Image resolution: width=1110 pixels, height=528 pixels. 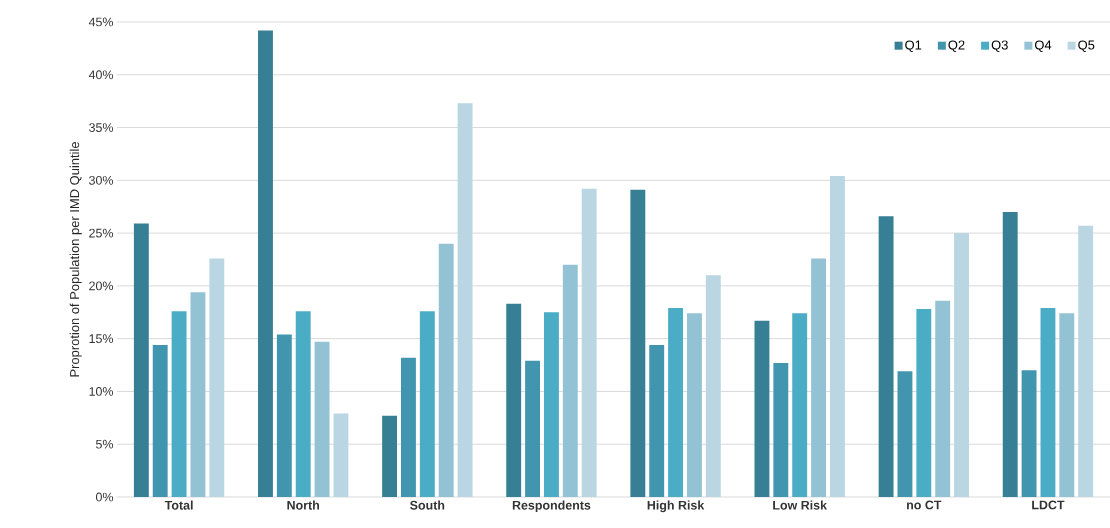 I want to click on x-tick-label: High Risk, so click(x=676, y=506).